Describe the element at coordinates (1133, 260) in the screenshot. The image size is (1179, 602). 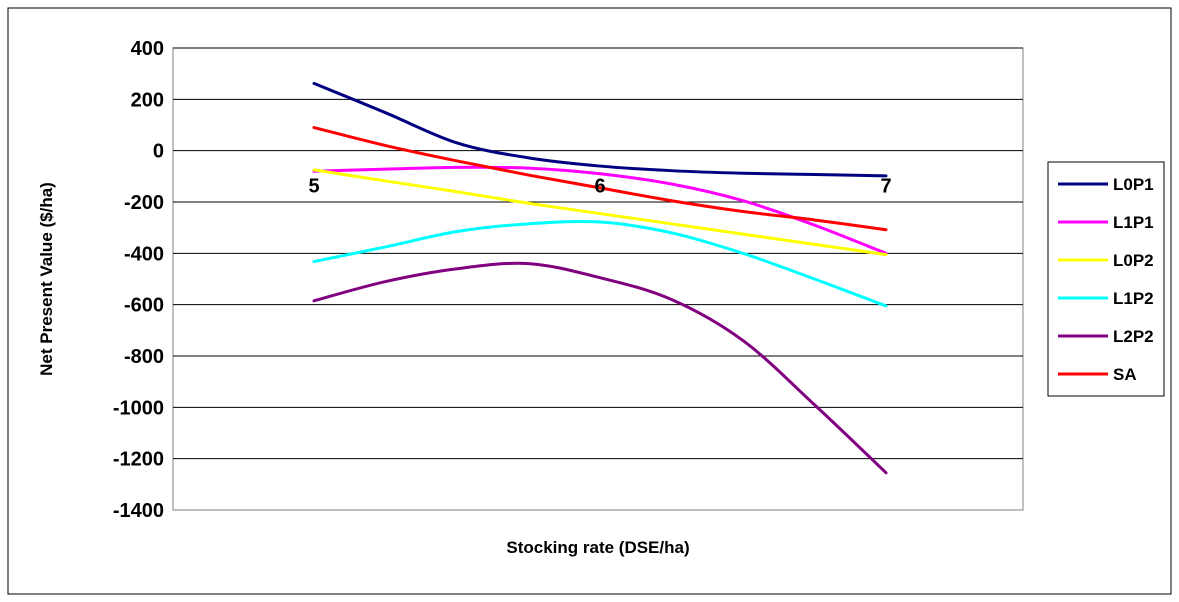
I see `legend-label-l0p2: L0P2` at that location.